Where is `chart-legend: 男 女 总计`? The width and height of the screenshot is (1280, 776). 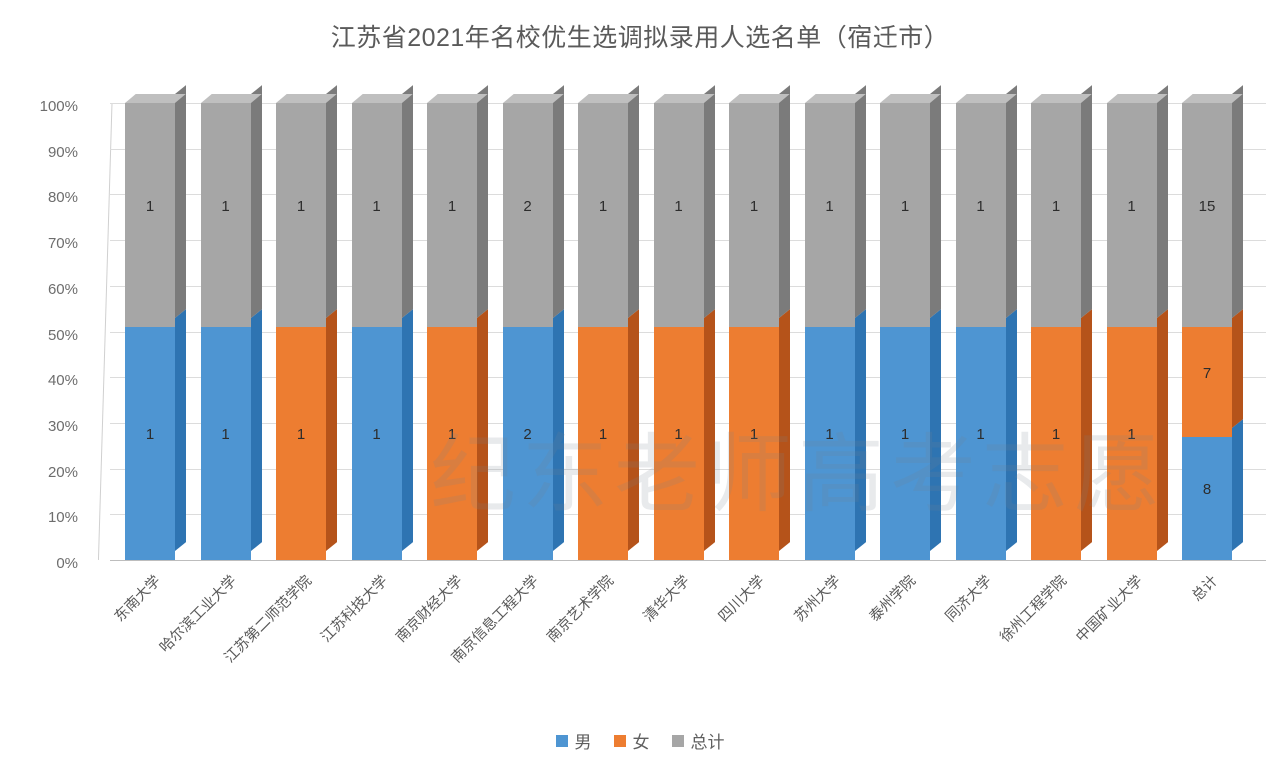
chart-legend: 男 女 总计 is located at coordinates (640, 740).